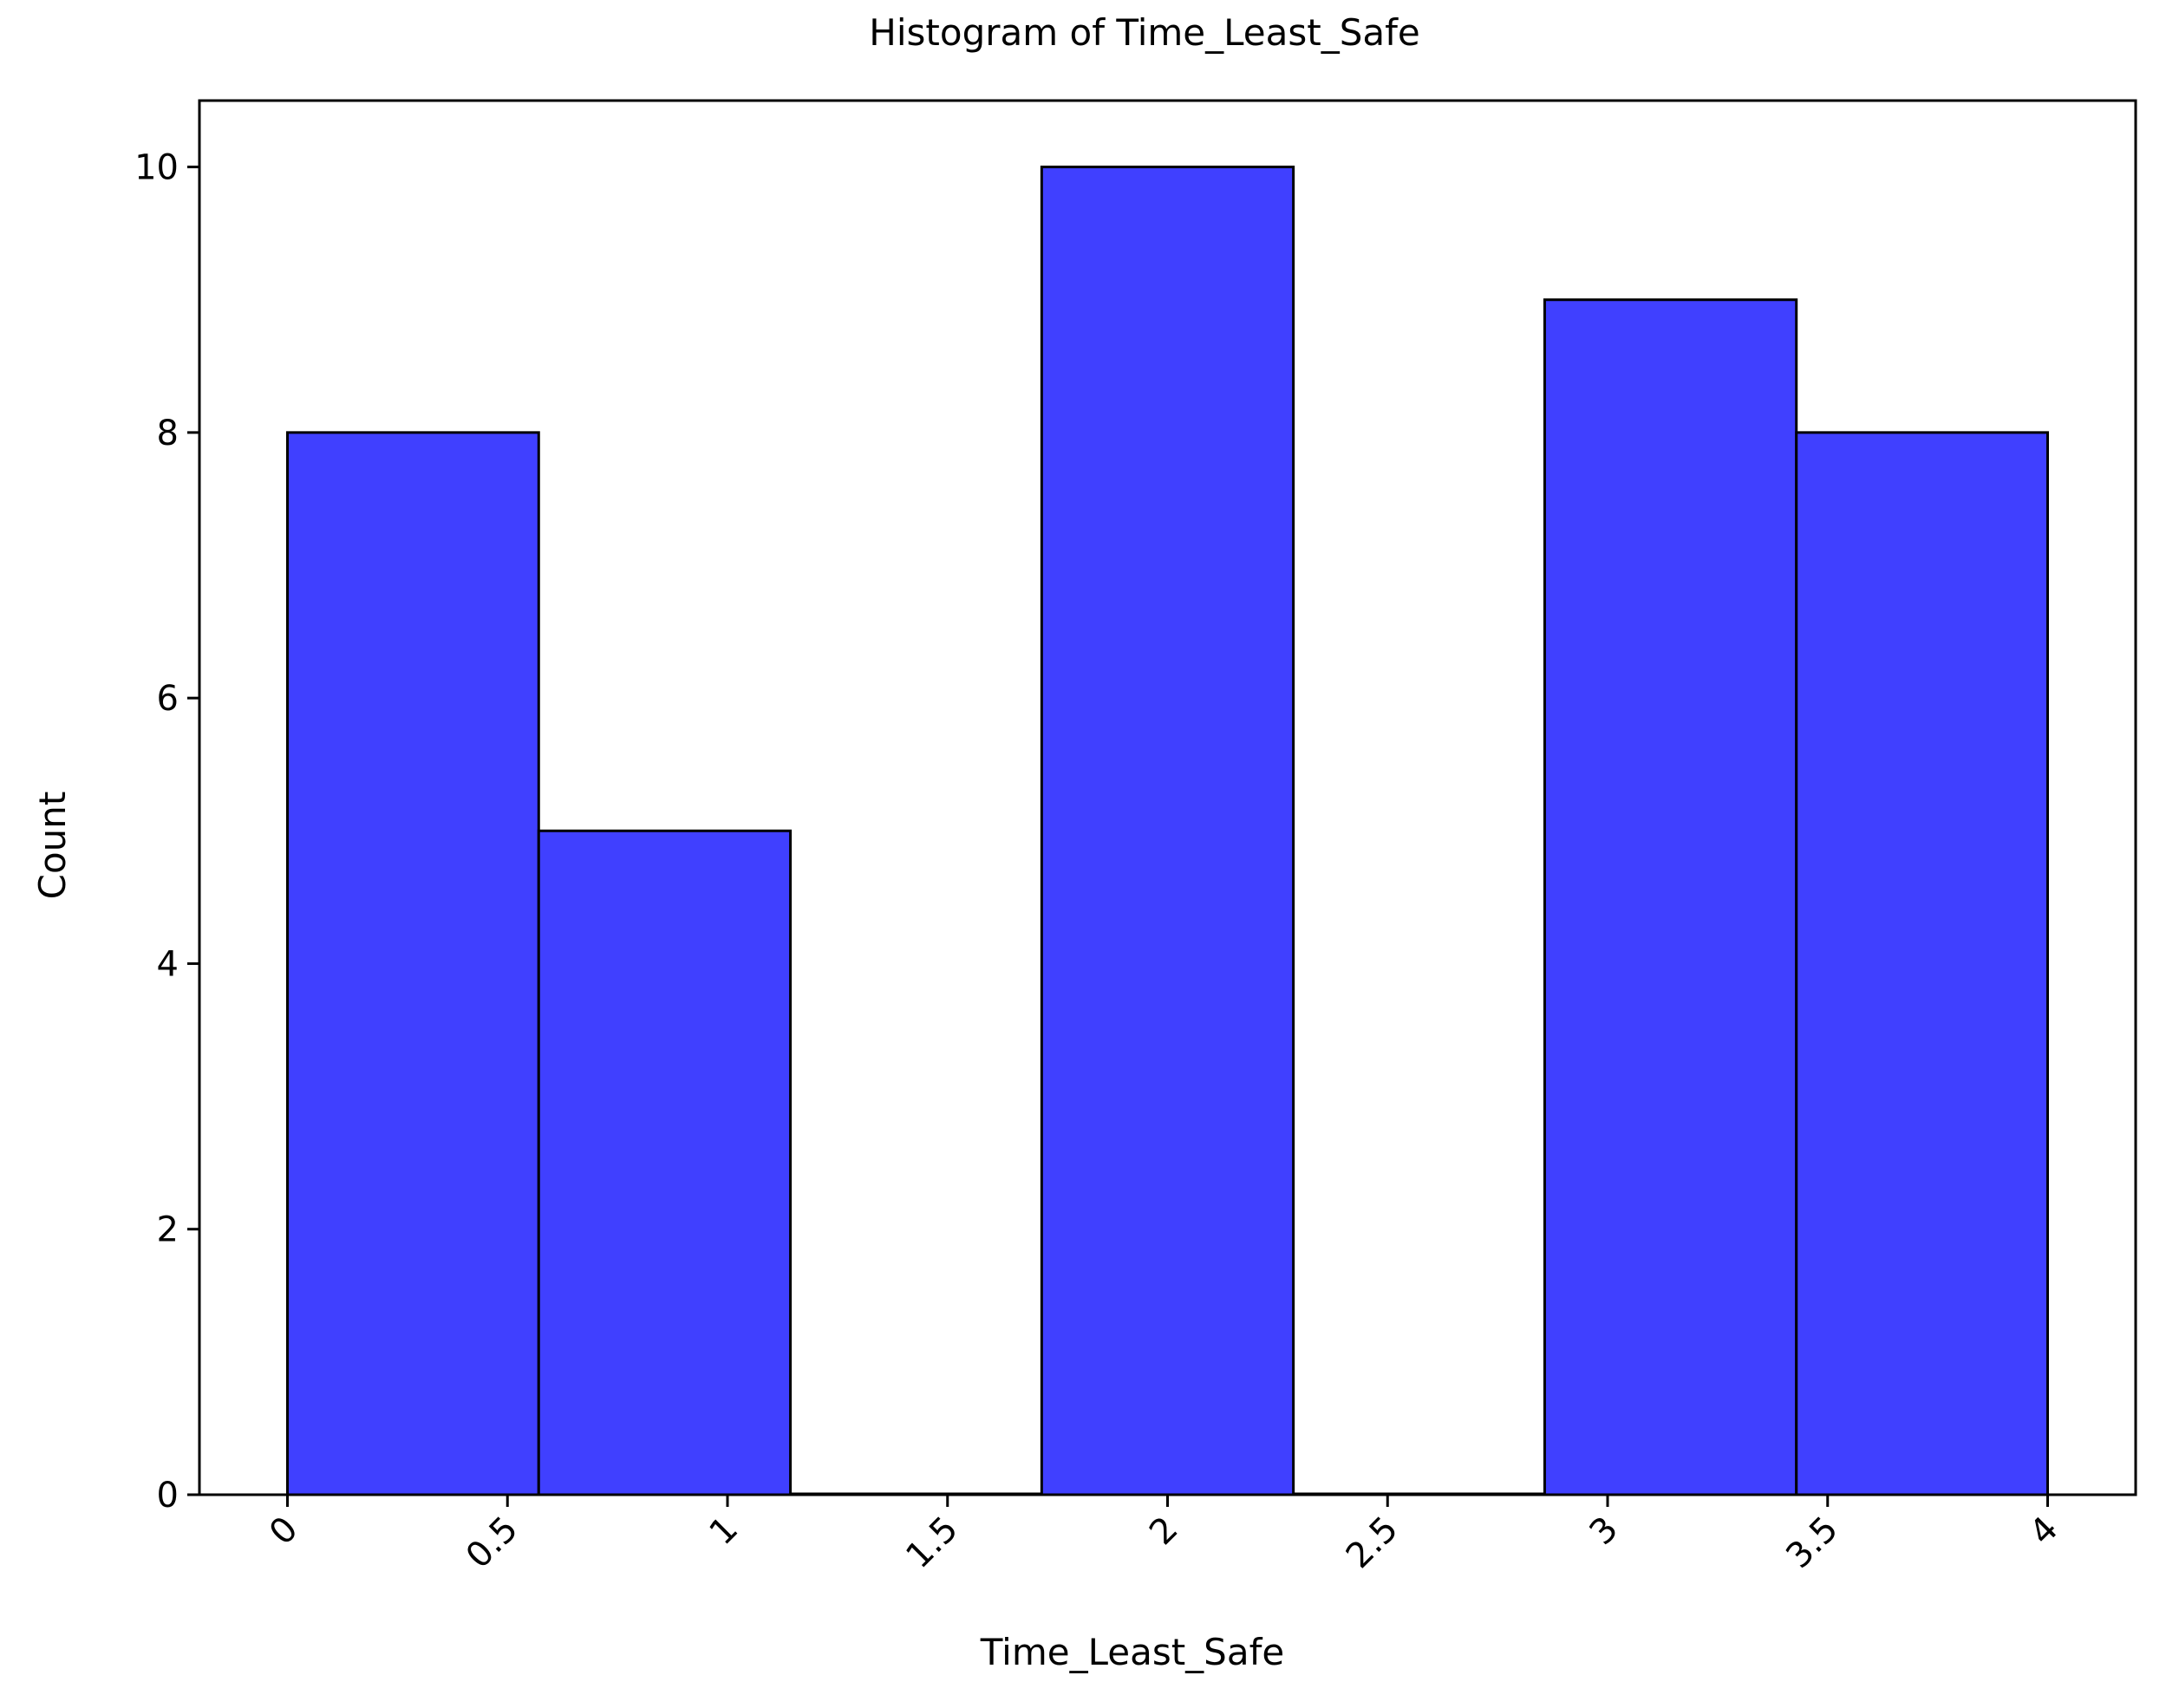  Describe the element at coordinates (1812, 1543) in the screenshot. I see `x-tick-label: 3.5` at that location.